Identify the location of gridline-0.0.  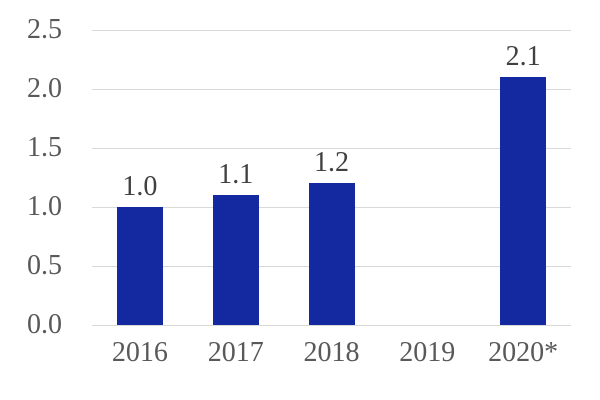
(331, 325).